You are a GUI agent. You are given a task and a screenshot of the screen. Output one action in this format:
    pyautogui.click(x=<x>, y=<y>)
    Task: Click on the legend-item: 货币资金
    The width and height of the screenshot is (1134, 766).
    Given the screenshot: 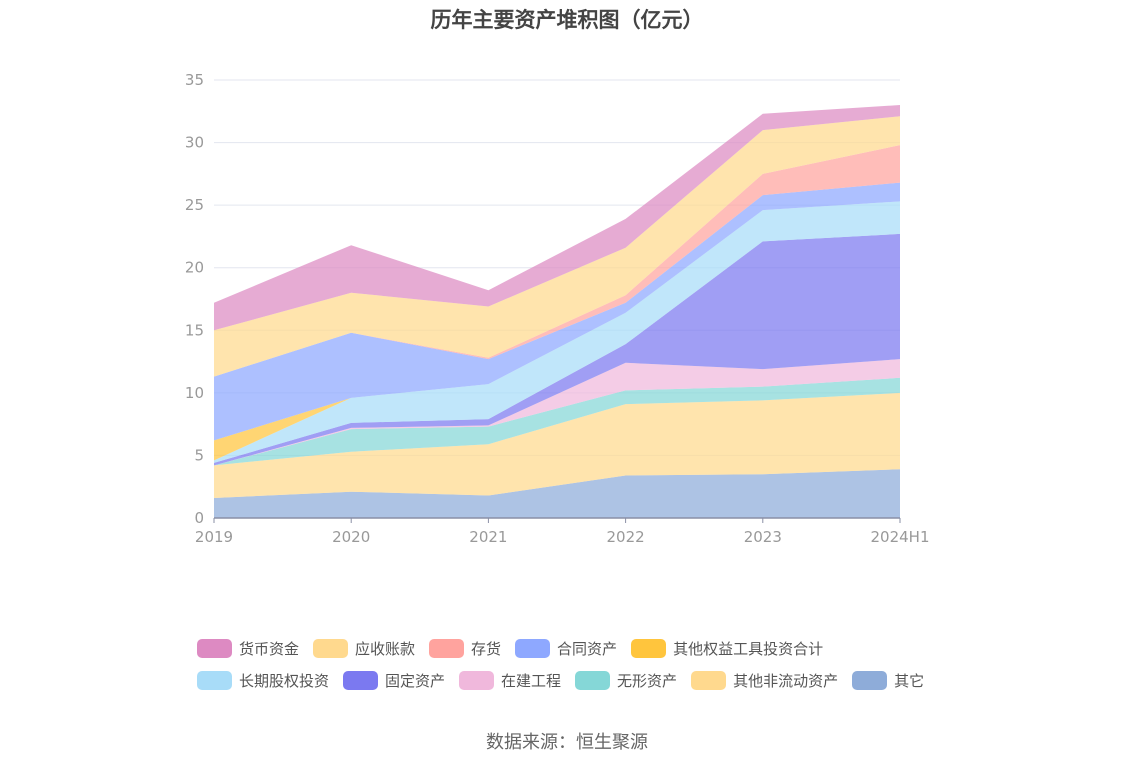 What is the action you would take?
    pyautogui.click(x=248, y=648)
    